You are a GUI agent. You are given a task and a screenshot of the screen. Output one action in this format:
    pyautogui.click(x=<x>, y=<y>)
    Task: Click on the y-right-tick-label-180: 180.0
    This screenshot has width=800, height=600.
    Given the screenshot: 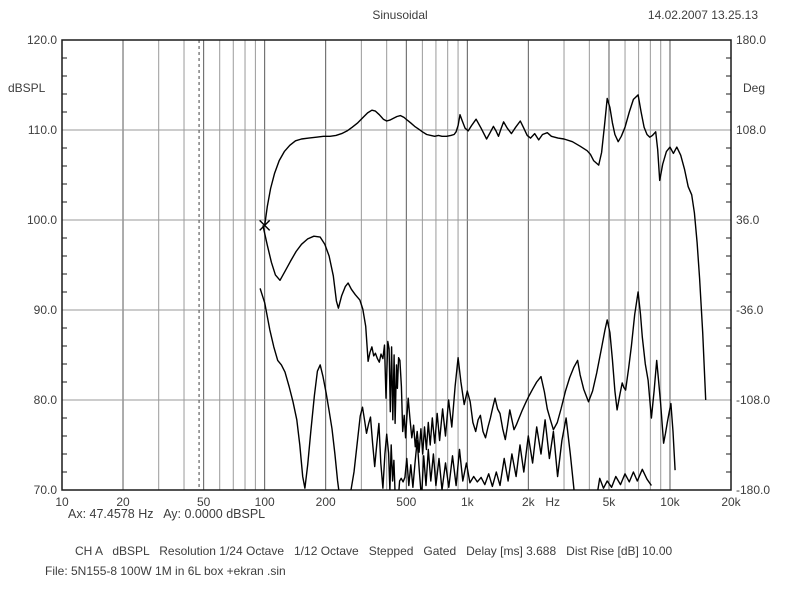 What is the action you would take?
    pyautogui.click(x=751, y=40)
    